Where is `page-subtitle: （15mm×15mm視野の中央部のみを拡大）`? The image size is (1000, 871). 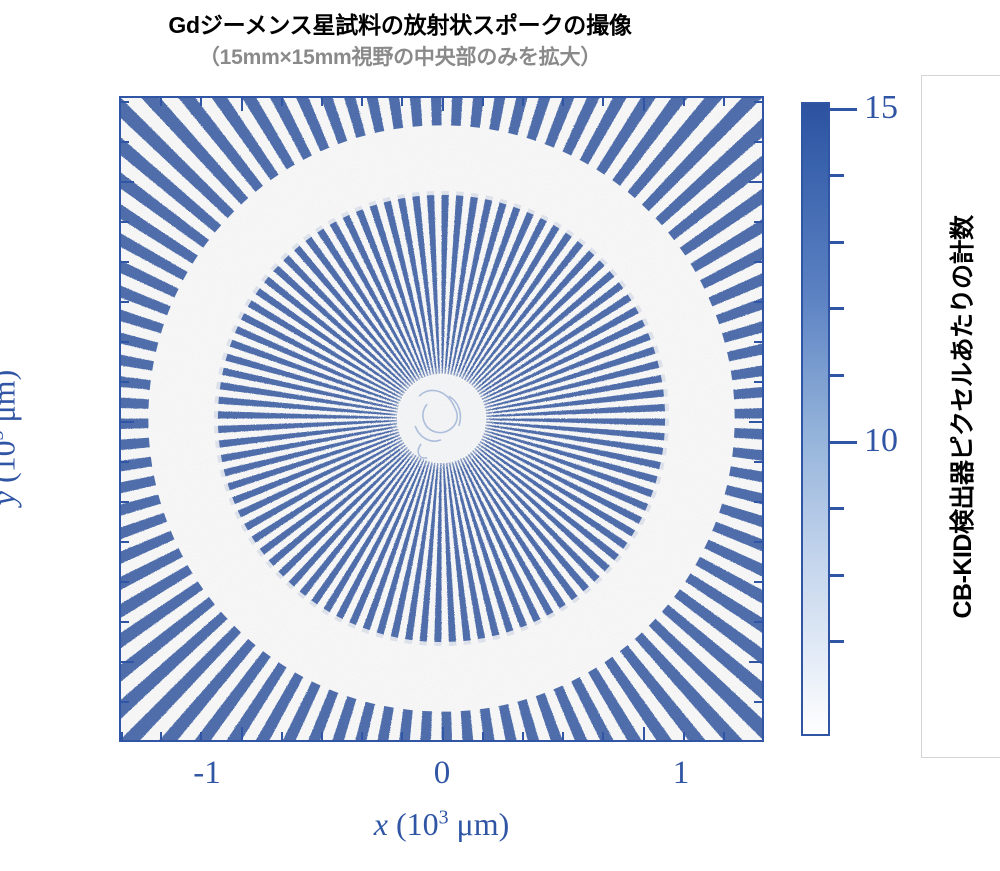
page-subtitle: （15mm×15mm視野の中央部のみを拡大） is located at coordinates (400, 57).